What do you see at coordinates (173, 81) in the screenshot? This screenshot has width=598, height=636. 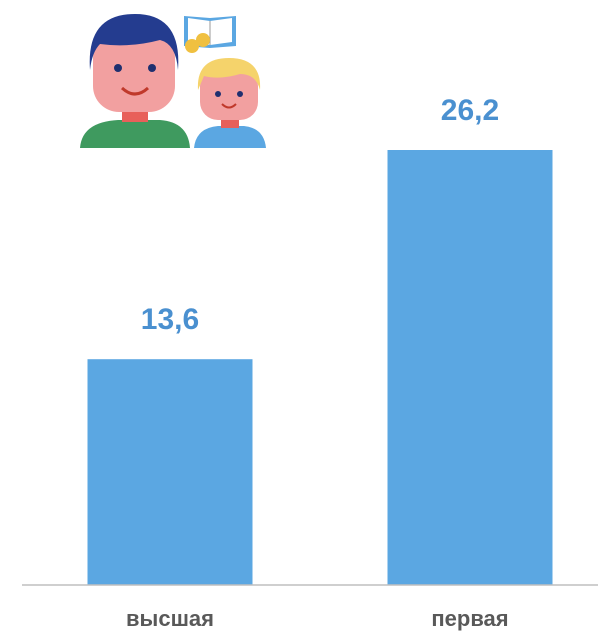 I see `illustration` at bounding box center [173, 81].